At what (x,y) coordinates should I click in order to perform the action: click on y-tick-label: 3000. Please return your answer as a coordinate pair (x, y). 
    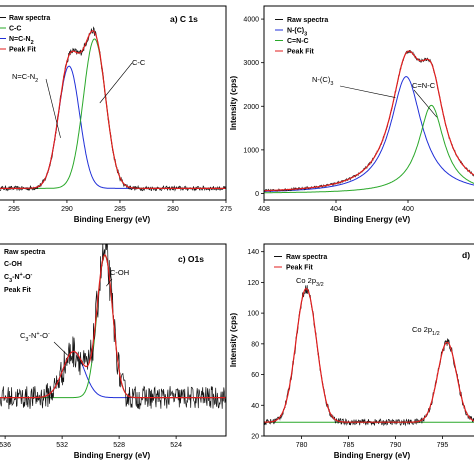
    Looking at the image, I should click on (251, 63).